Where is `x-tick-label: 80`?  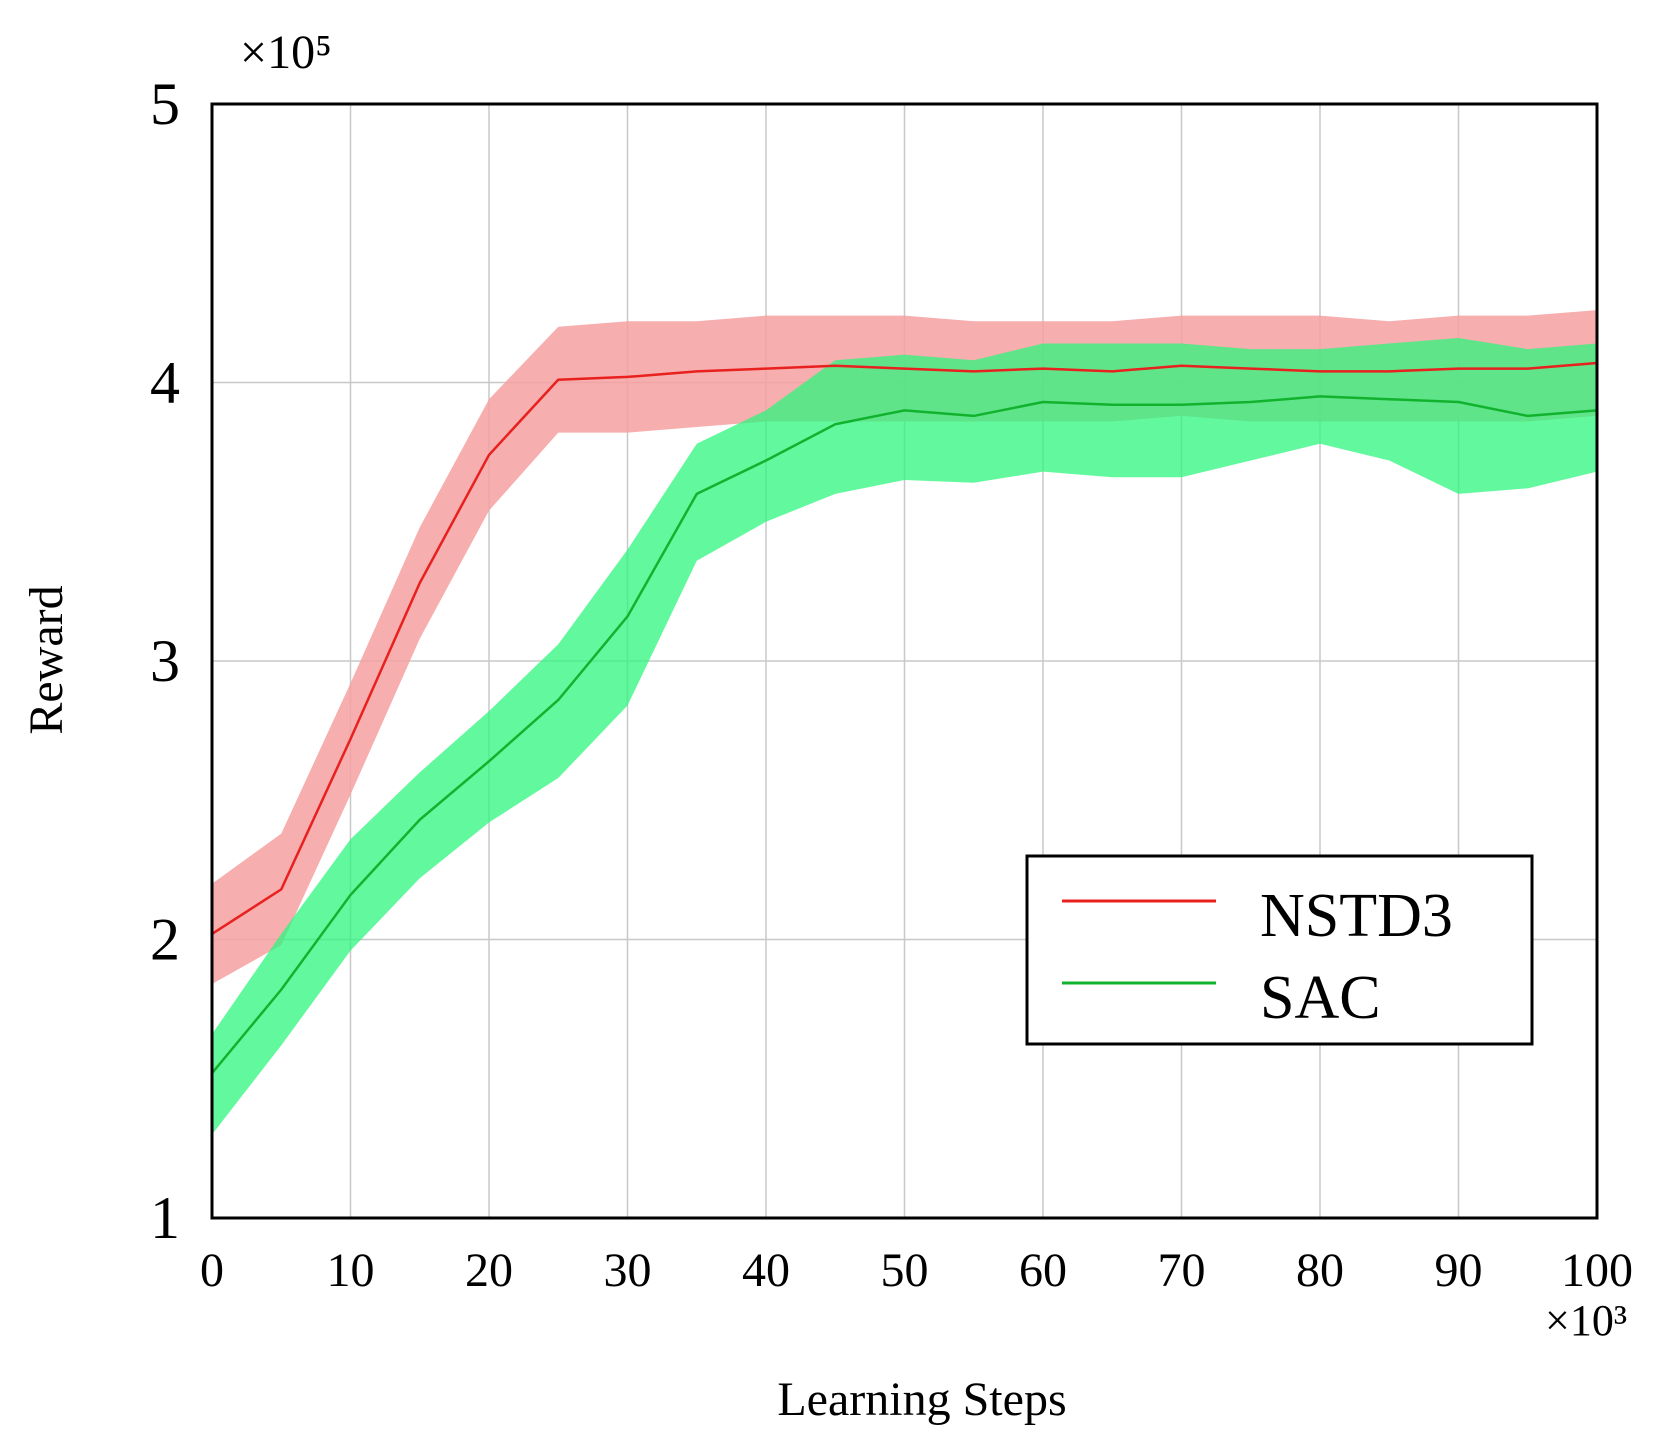 x-tick-label: 80 is located at coordinates (1320, 1270).